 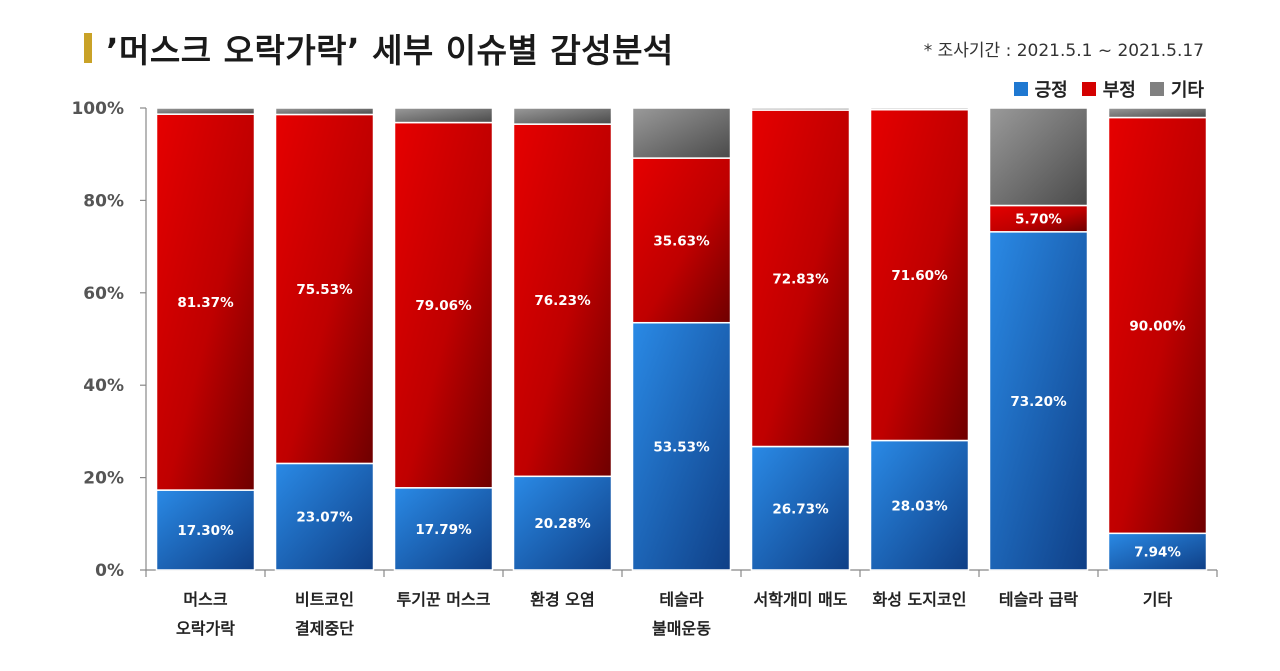 I want to click on y-tick-label: 100%, so click(x=97, y=109).